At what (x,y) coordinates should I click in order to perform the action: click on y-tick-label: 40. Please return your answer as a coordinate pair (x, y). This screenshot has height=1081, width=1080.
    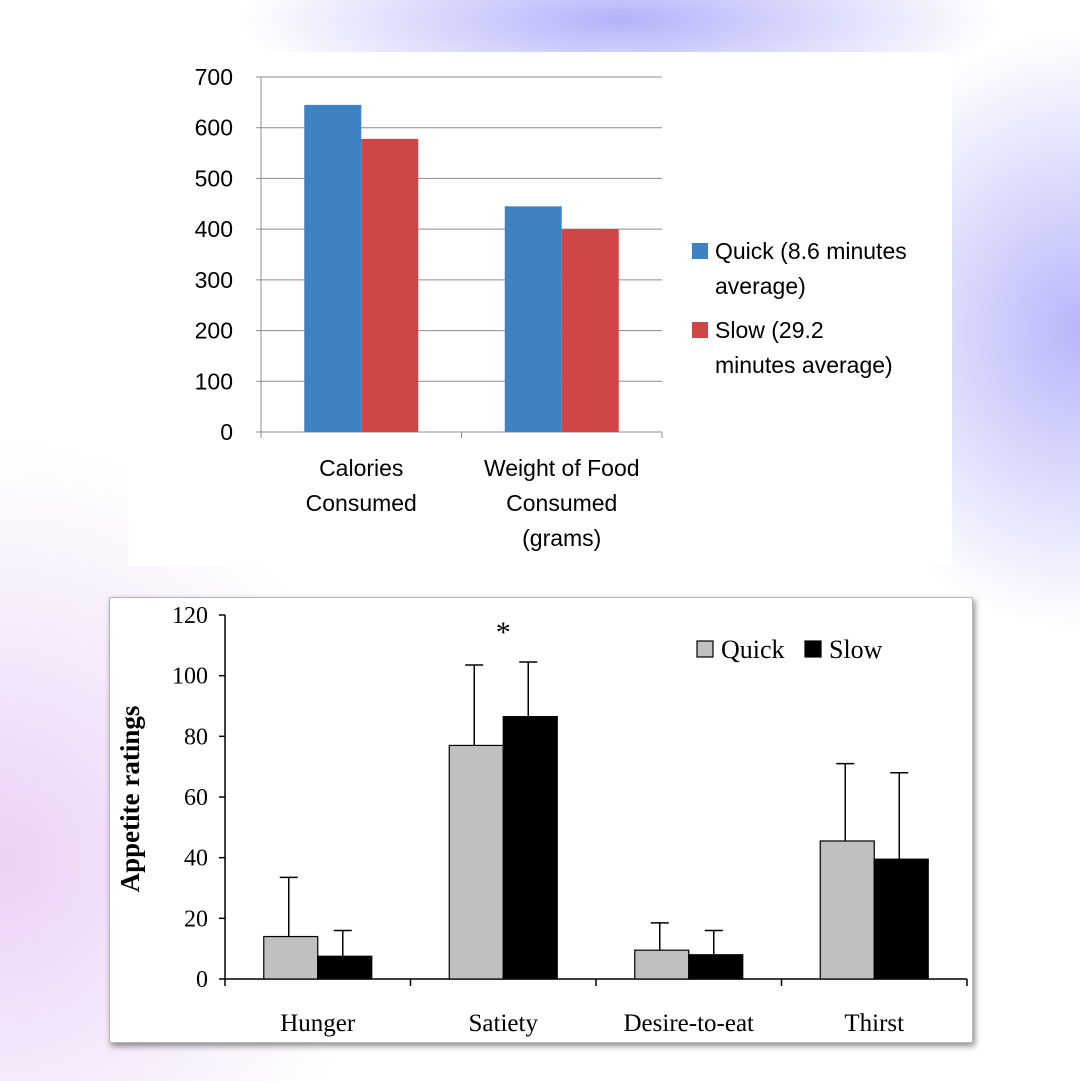
    Looking at the image, I should click on (196, 859).